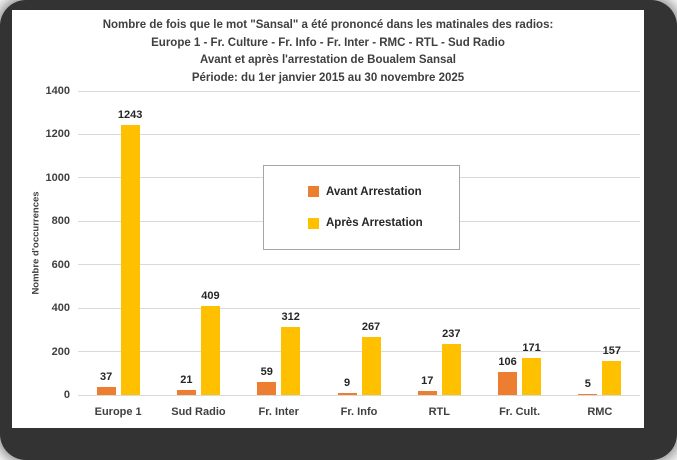 The image size is (677, 460). I want to click on bar-apres-fr-cult-, so click(532, 376).